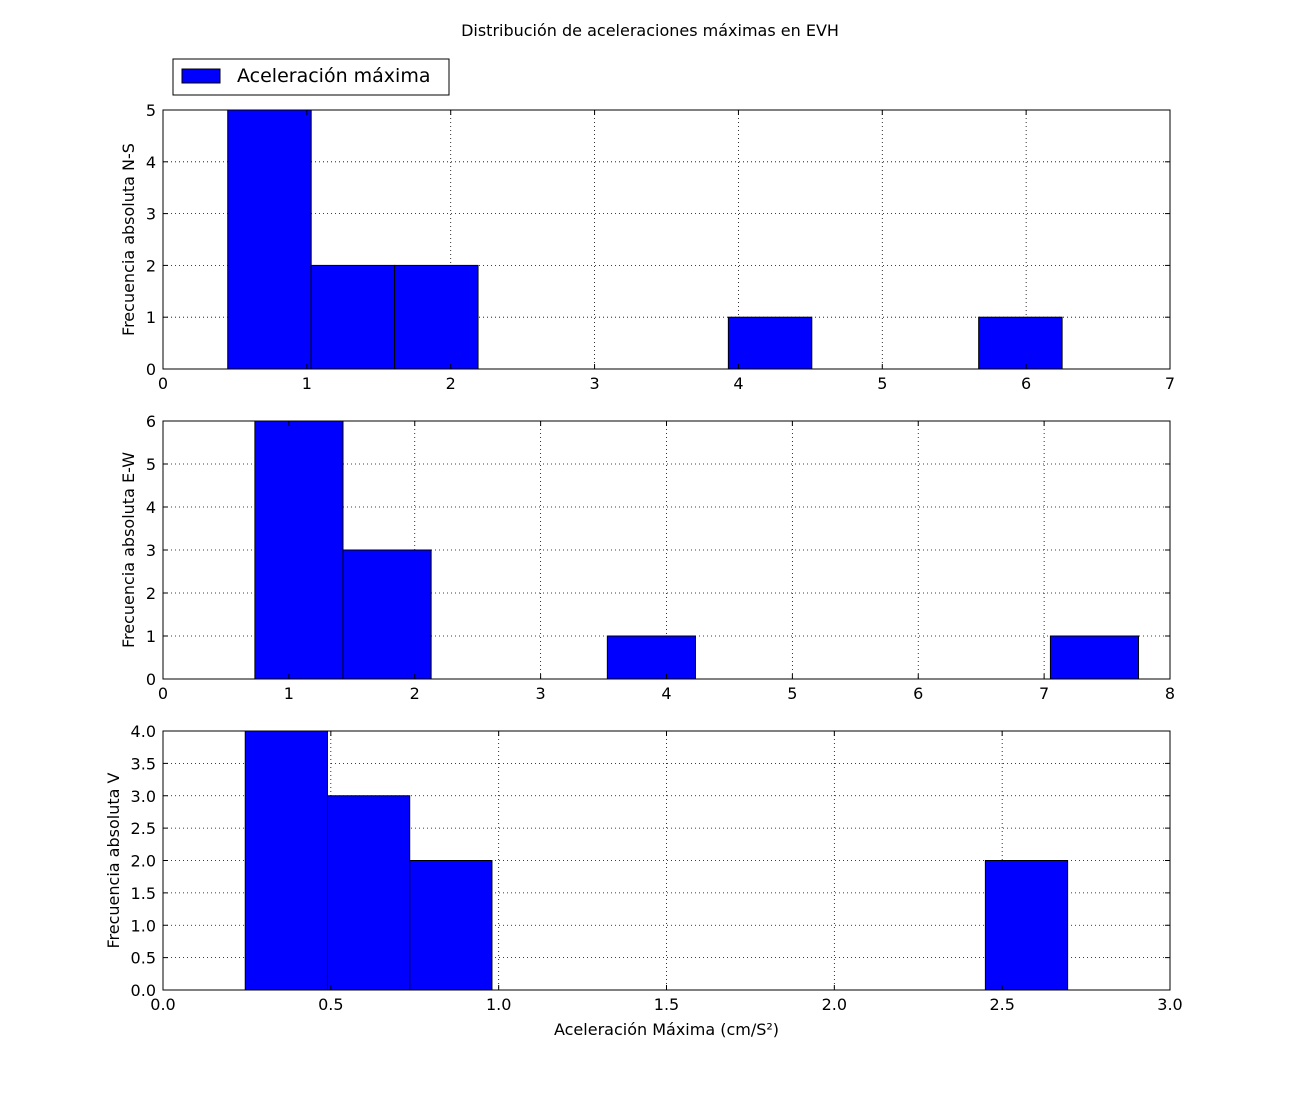 This screenshot has width=1300, height=1100. What do you see at coordinates (834, 1004) in the screenshot?
I see `x-tick-label: 2.0` at bounding box center [834, 1004].